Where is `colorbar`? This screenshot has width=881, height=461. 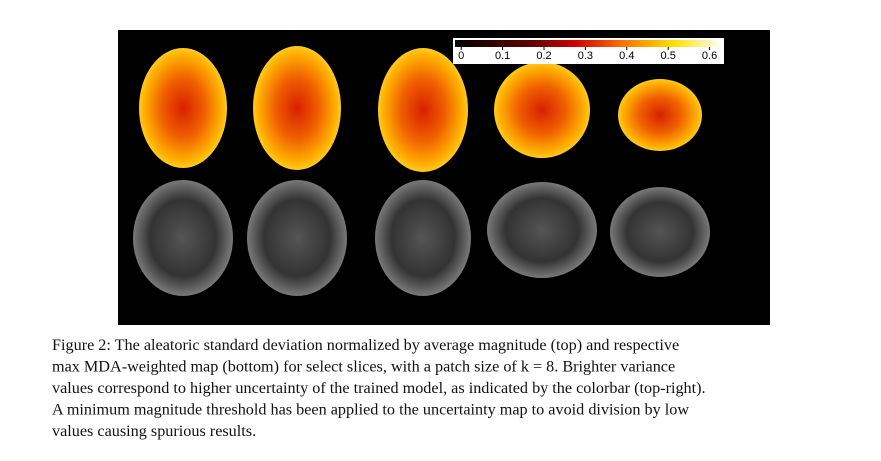 colorbar is located at coordinates (588, 43).